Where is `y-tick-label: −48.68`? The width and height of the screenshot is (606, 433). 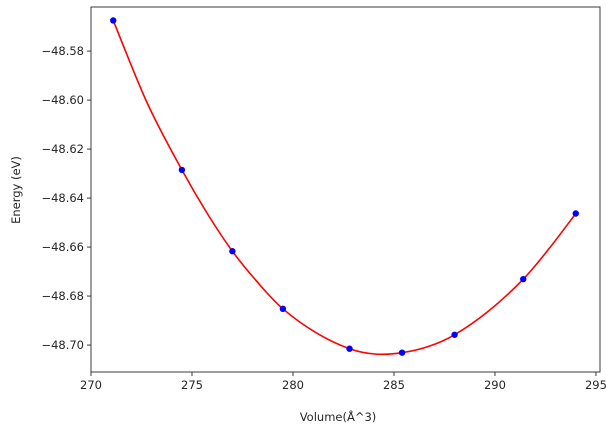
y-tick-label: −48.68 is located at coordinates (62, 296).